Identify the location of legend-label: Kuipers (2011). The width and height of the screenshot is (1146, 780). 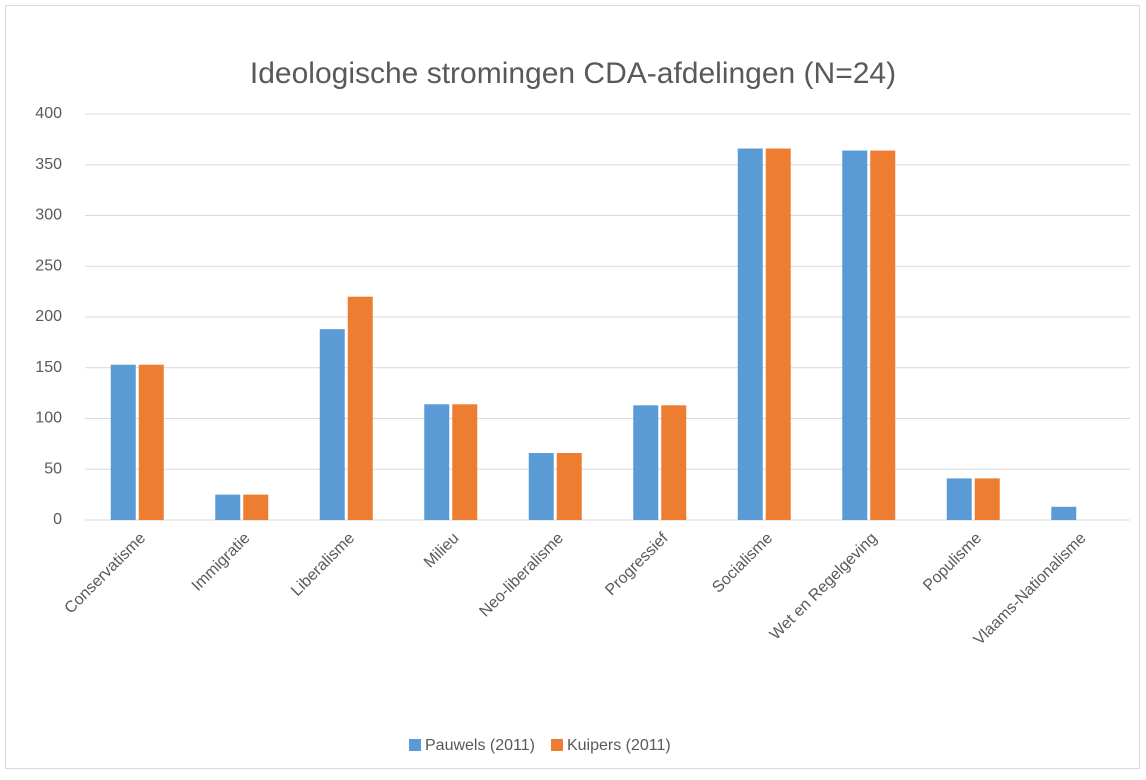
(619, 745).